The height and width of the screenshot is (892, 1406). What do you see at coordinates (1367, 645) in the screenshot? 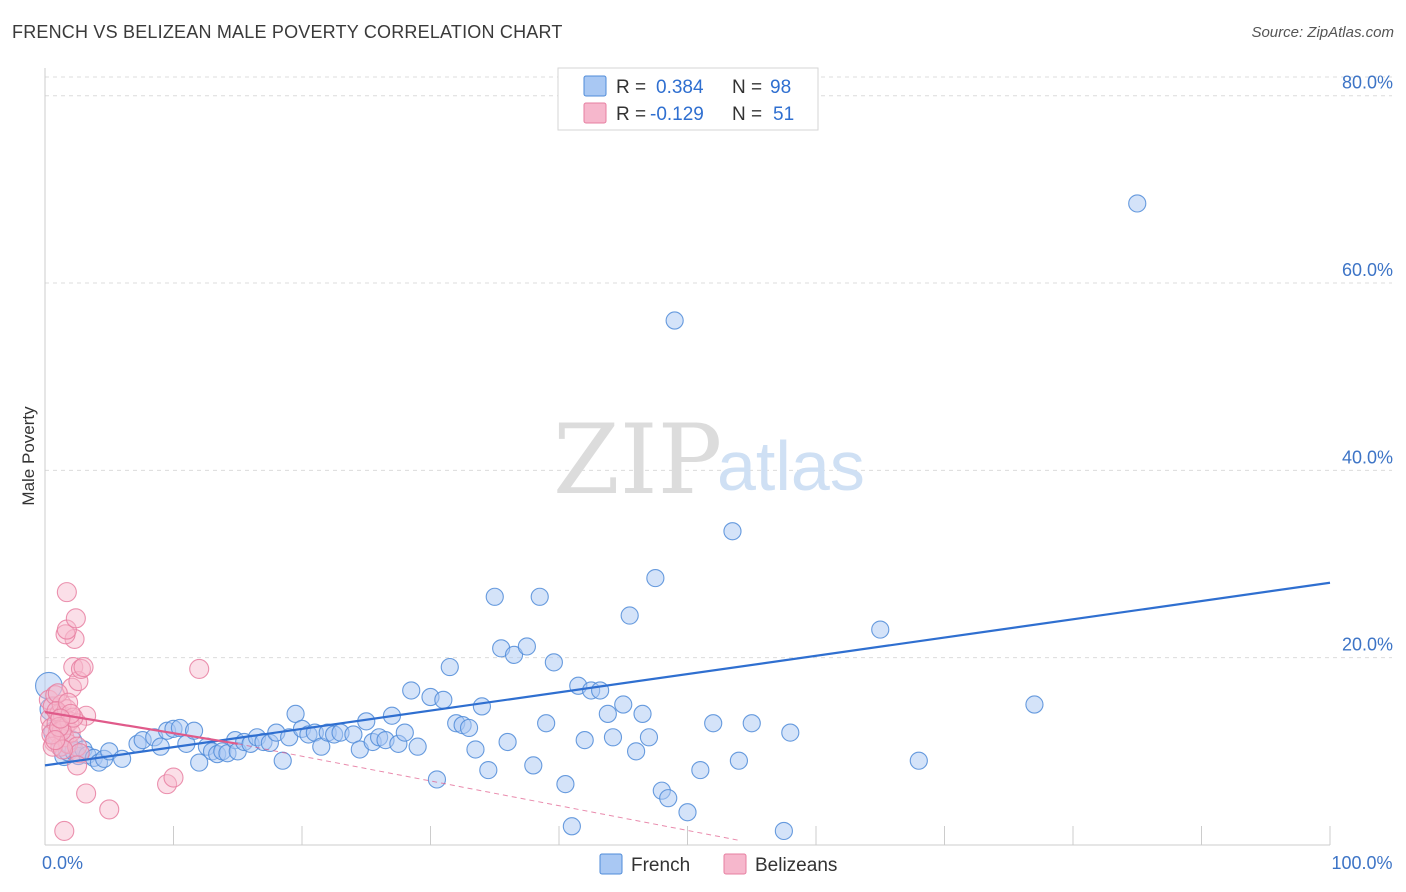
I see `y-tick-label: 20.0%` at bounding box center [1367, 645].